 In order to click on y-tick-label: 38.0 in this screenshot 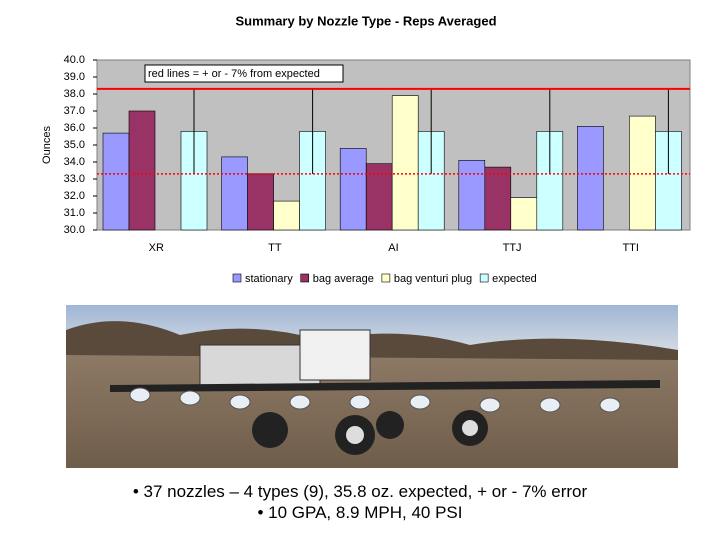, I will do `click(74, 94)`.